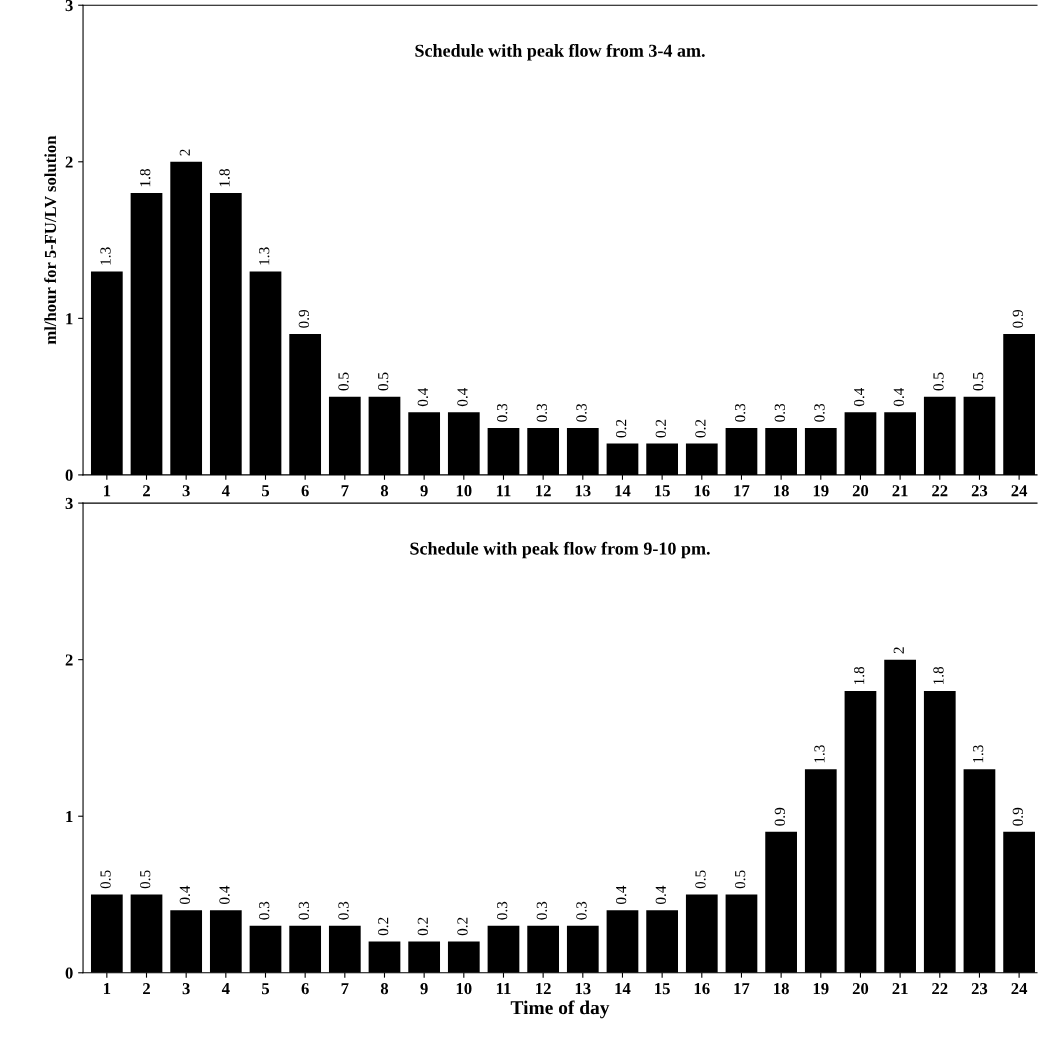 This screenshot has width=1038, height=1046. Describe the element at coordinates (265, 989) in the screenshot. I see `x-tick-label: 5` at that location.